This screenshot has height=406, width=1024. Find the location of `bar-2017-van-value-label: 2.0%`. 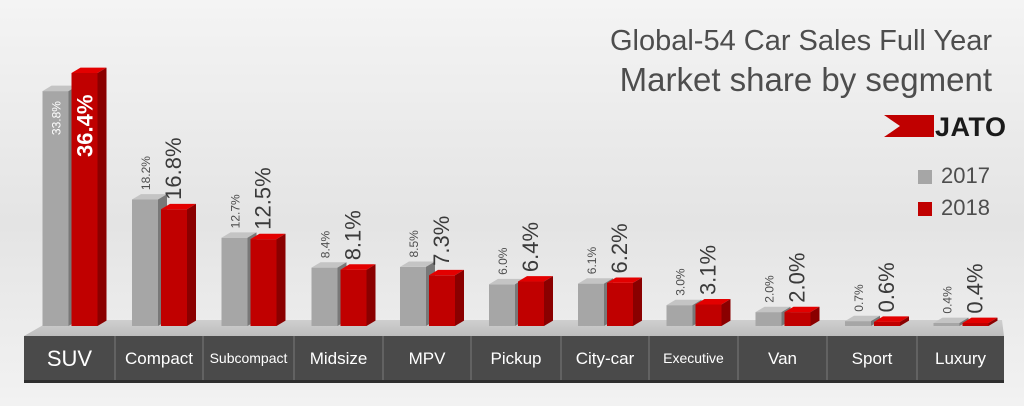

bar-2017-van-value-label: 2.0% is located at coordinates (770, 289).